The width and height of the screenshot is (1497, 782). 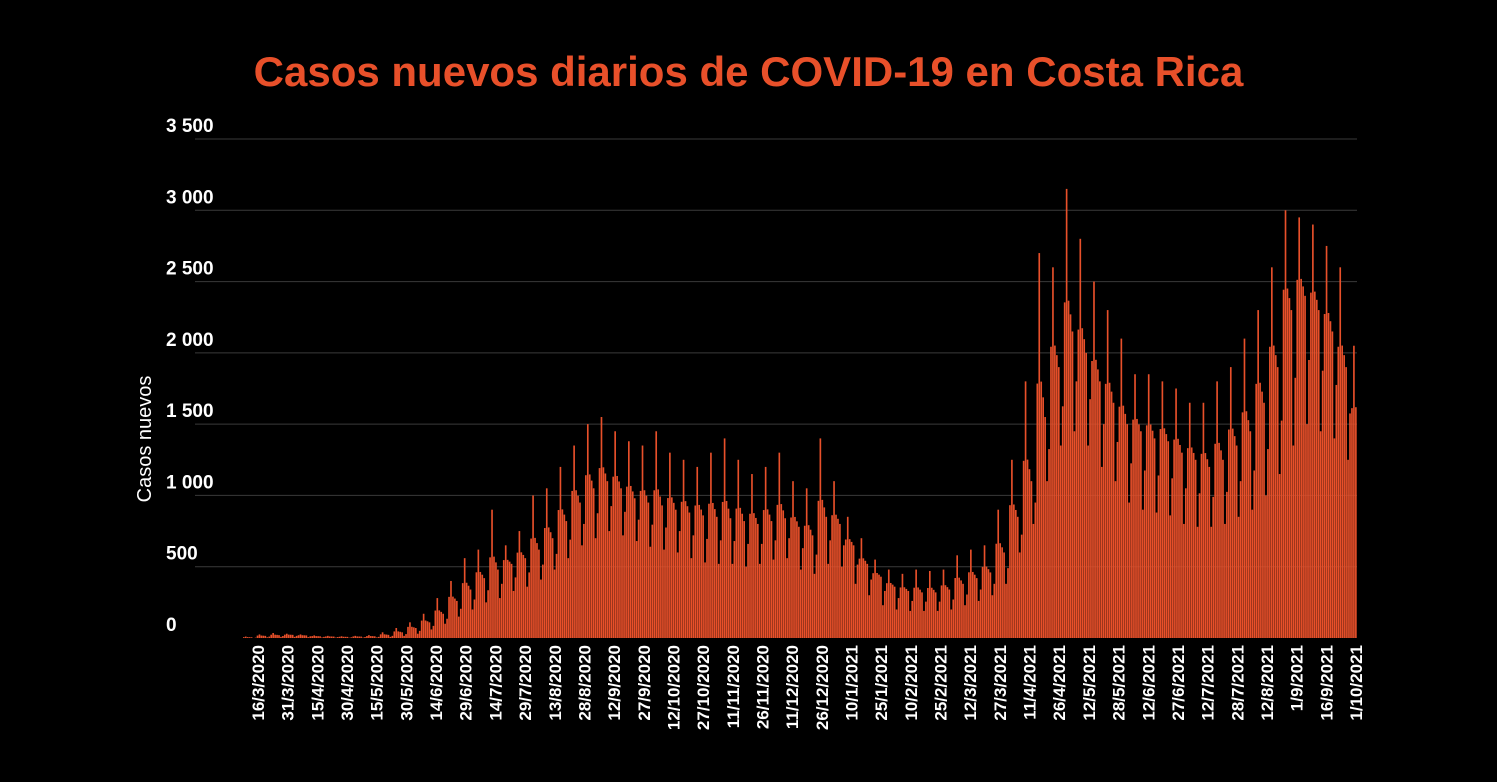 I want to click on x-tick-label: 28/5/2021, so click(x=1119, y=683).